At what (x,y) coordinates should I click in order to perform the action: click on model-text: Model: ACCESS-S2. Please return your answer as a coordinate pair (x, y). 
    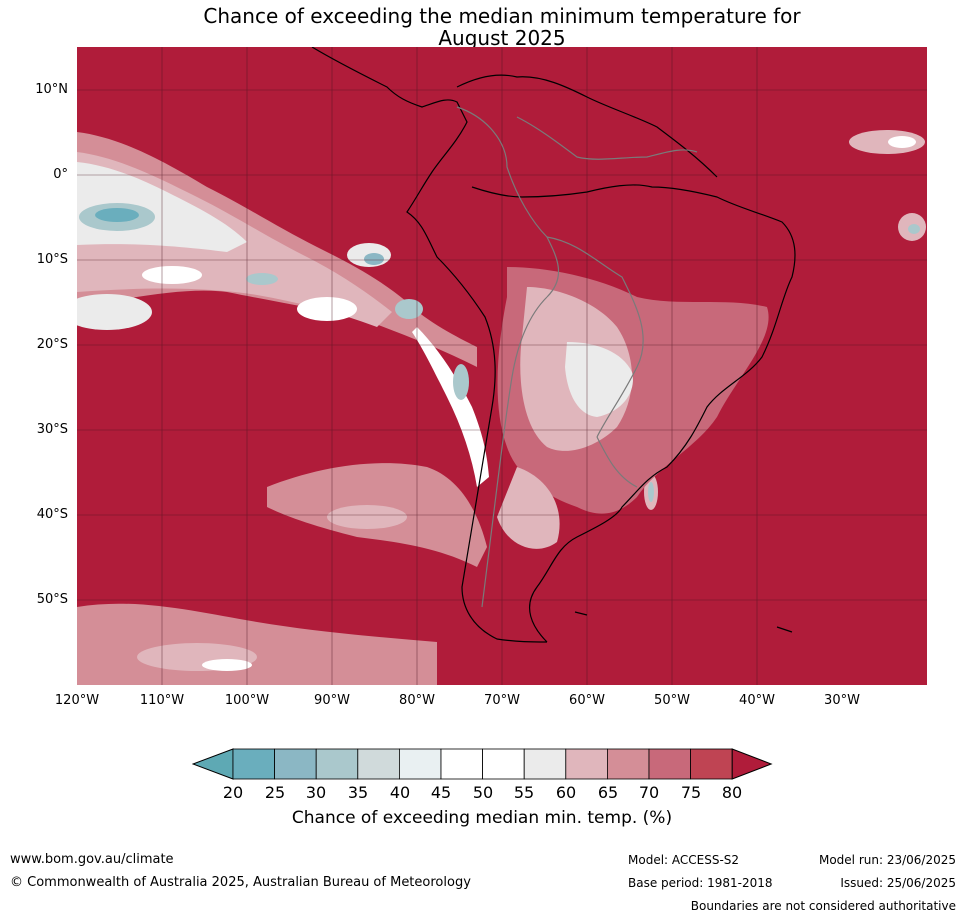
    Looking at the image, I should click on (684, 860).